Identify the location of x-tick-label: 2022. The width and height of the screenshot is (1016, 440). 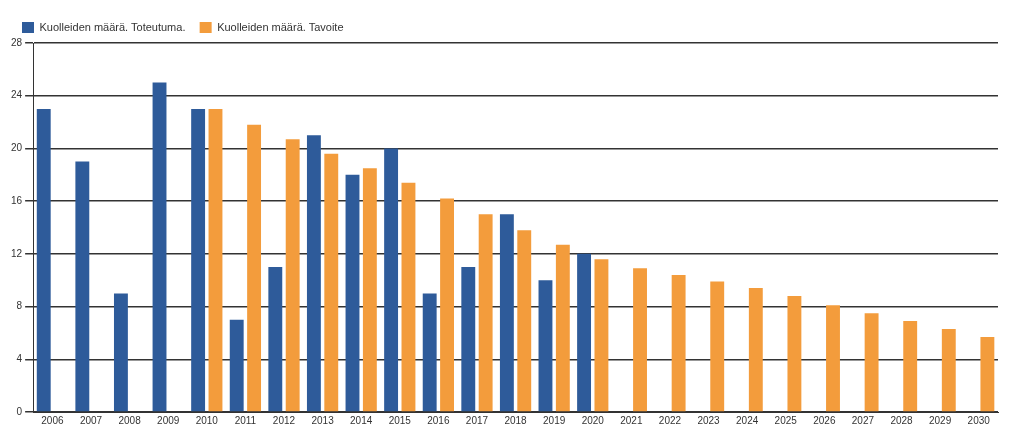
(670, 420).